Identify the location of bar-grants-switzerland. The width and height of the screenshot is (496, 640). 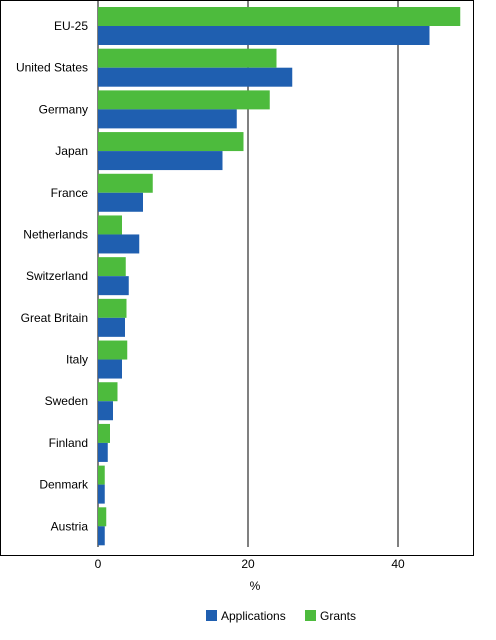
(112, 267).